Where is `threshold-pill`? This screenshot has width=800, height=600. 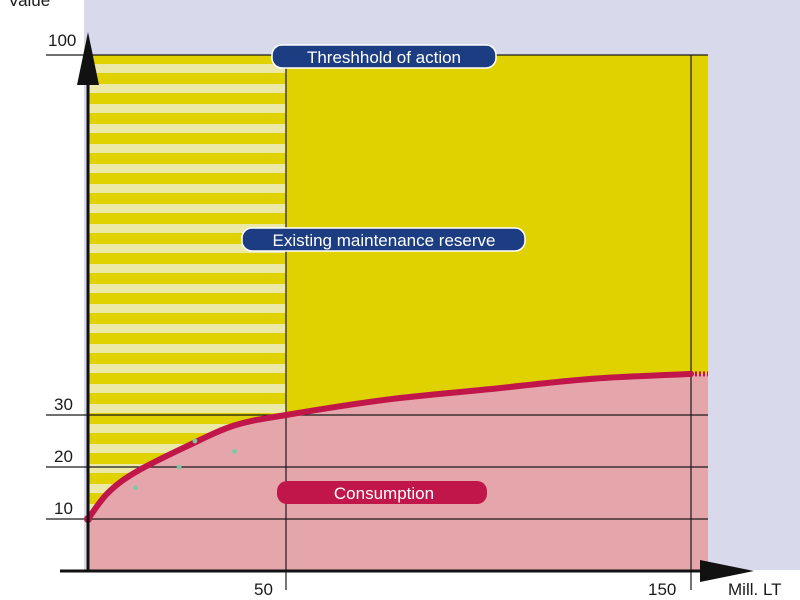
threshold-pill is located at coordinates (384, 56).